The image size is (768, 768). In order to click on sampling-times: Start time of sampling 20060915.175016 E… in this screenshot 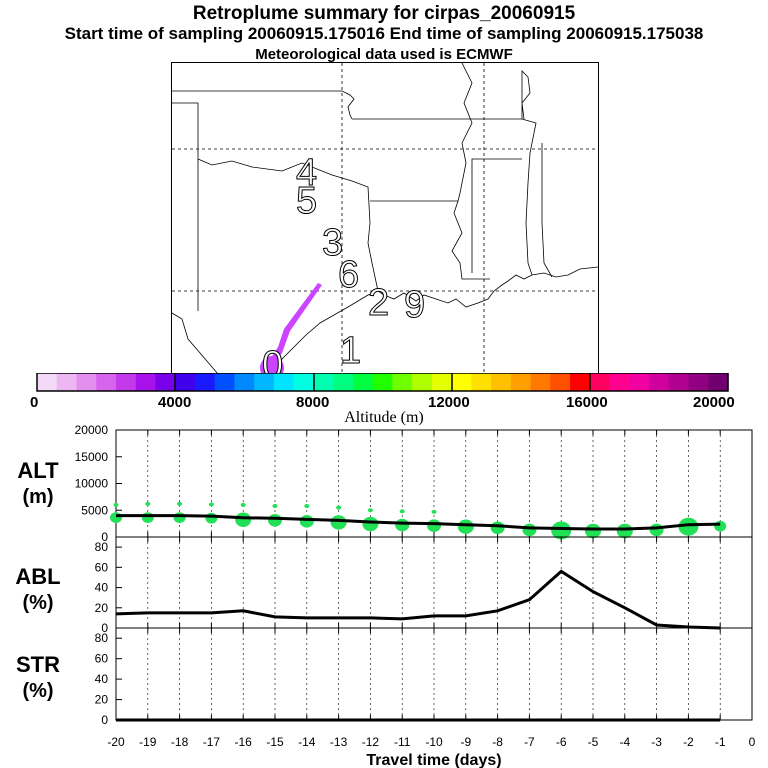, I will do `click(384, 33)`.